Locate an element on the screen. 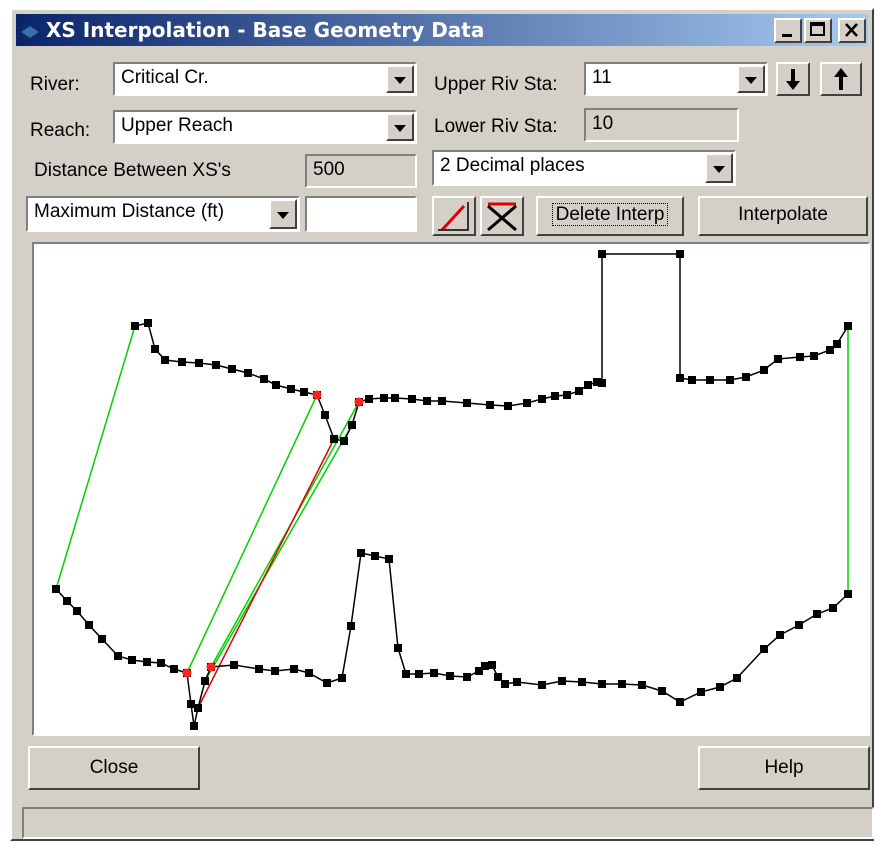 The image size is (880, 845). reach-combo: Upper Reach is located at coordinates (265, 127).